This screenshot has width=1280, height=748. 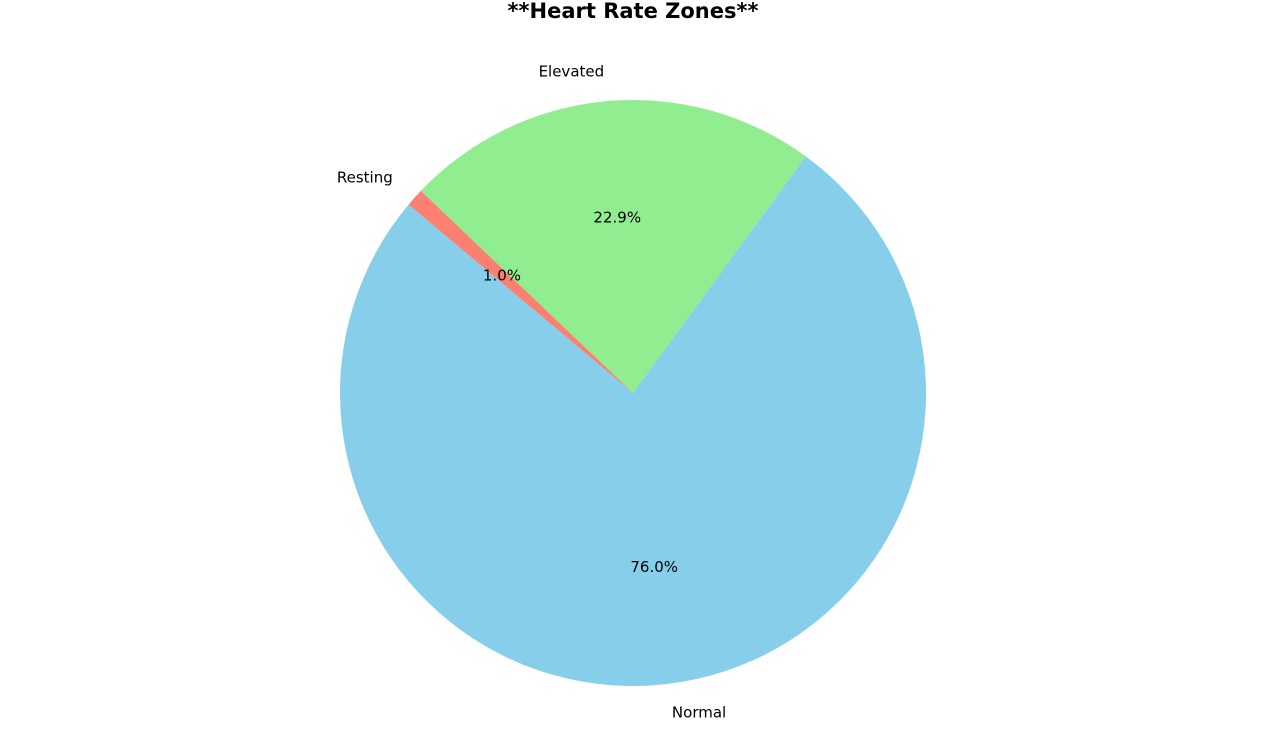 I want to click on slice-label-elevated: Elevated, so click(x=572, y=71).